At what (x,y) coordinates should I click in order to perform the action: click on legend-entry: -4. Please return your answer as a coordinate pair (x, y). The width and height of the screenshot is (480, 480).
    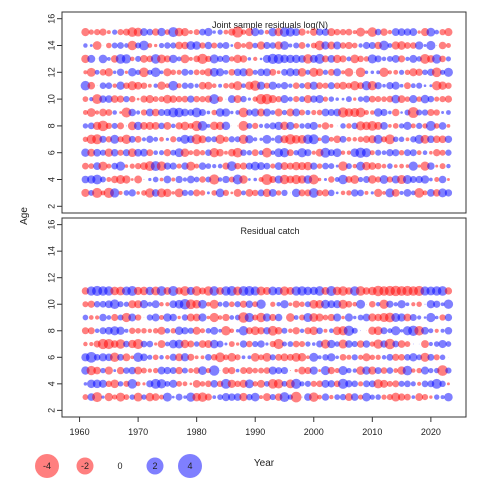
    Looking at the image, I should click on (47, 466).